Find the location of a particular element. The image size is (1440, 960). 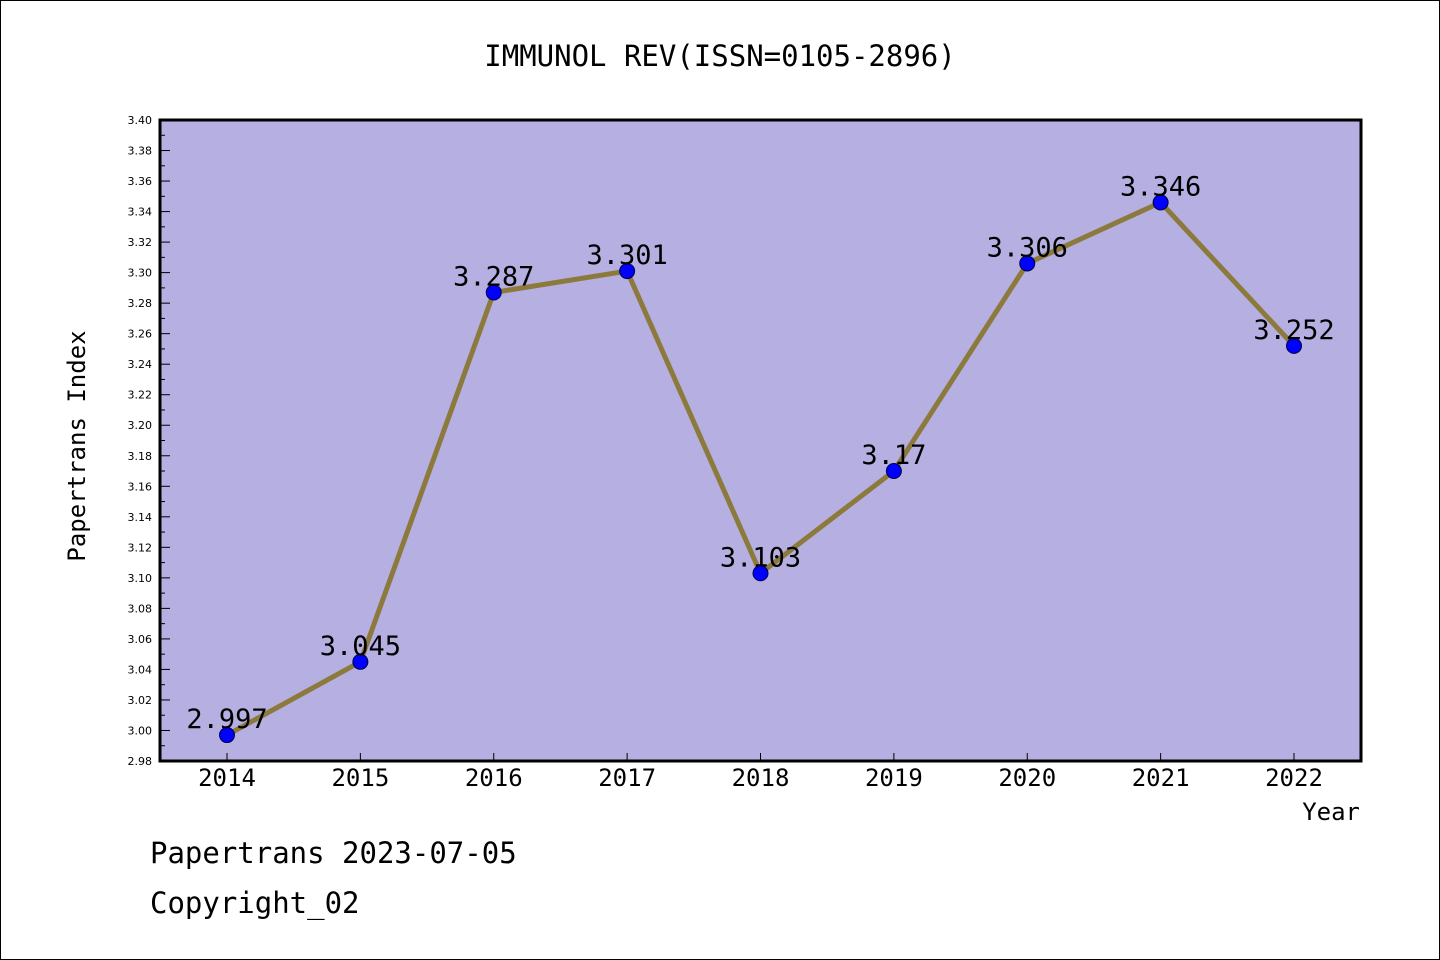

x-tick-label: 2021 is located at coordinates (1161, 778).